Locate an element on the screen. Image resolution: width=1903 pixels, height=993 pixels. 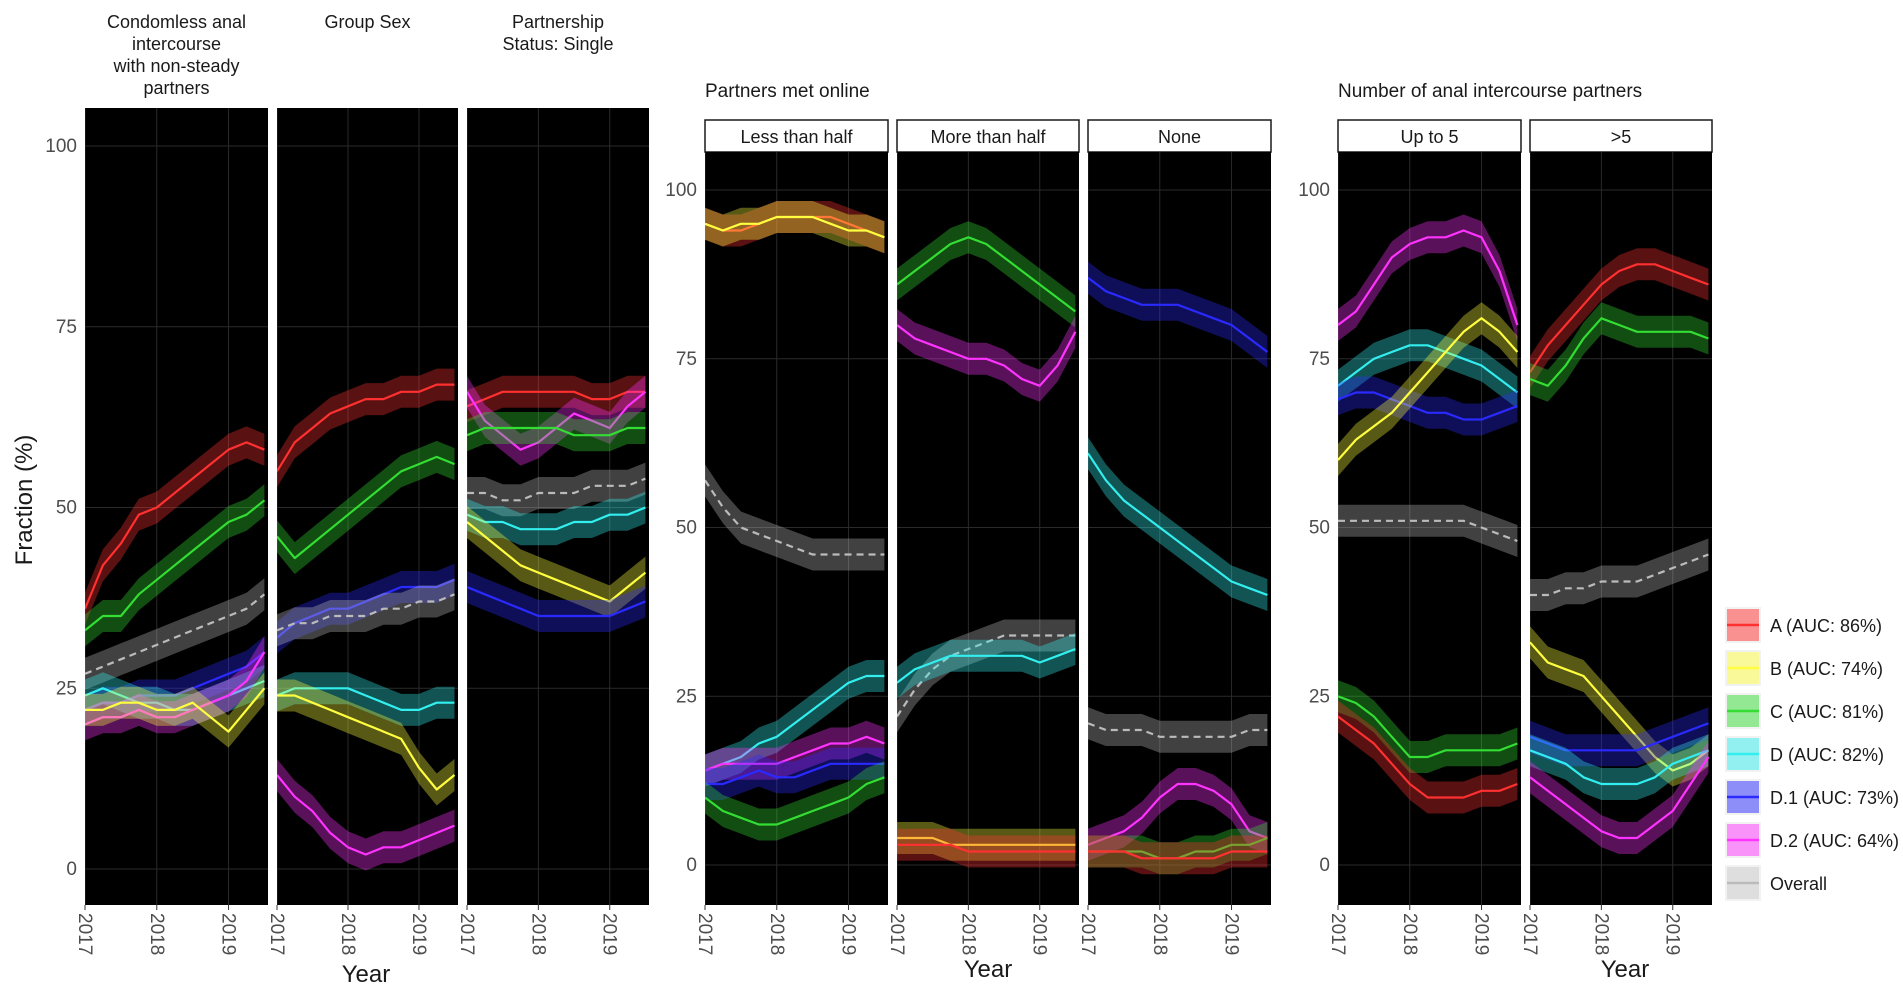
panel-gridlines is located at coordinates (988, 528).